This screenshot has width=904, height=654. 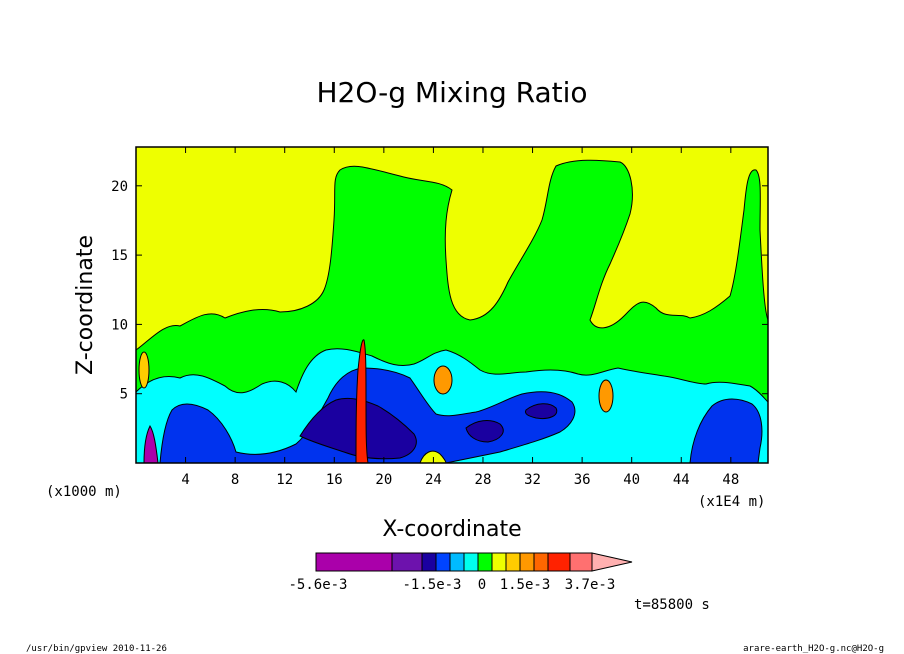 What do you see at coordinates (731, 502) in the screenshot?
I see `x-unit-label: (x1E4 m)` at bounding box center [731, 502].